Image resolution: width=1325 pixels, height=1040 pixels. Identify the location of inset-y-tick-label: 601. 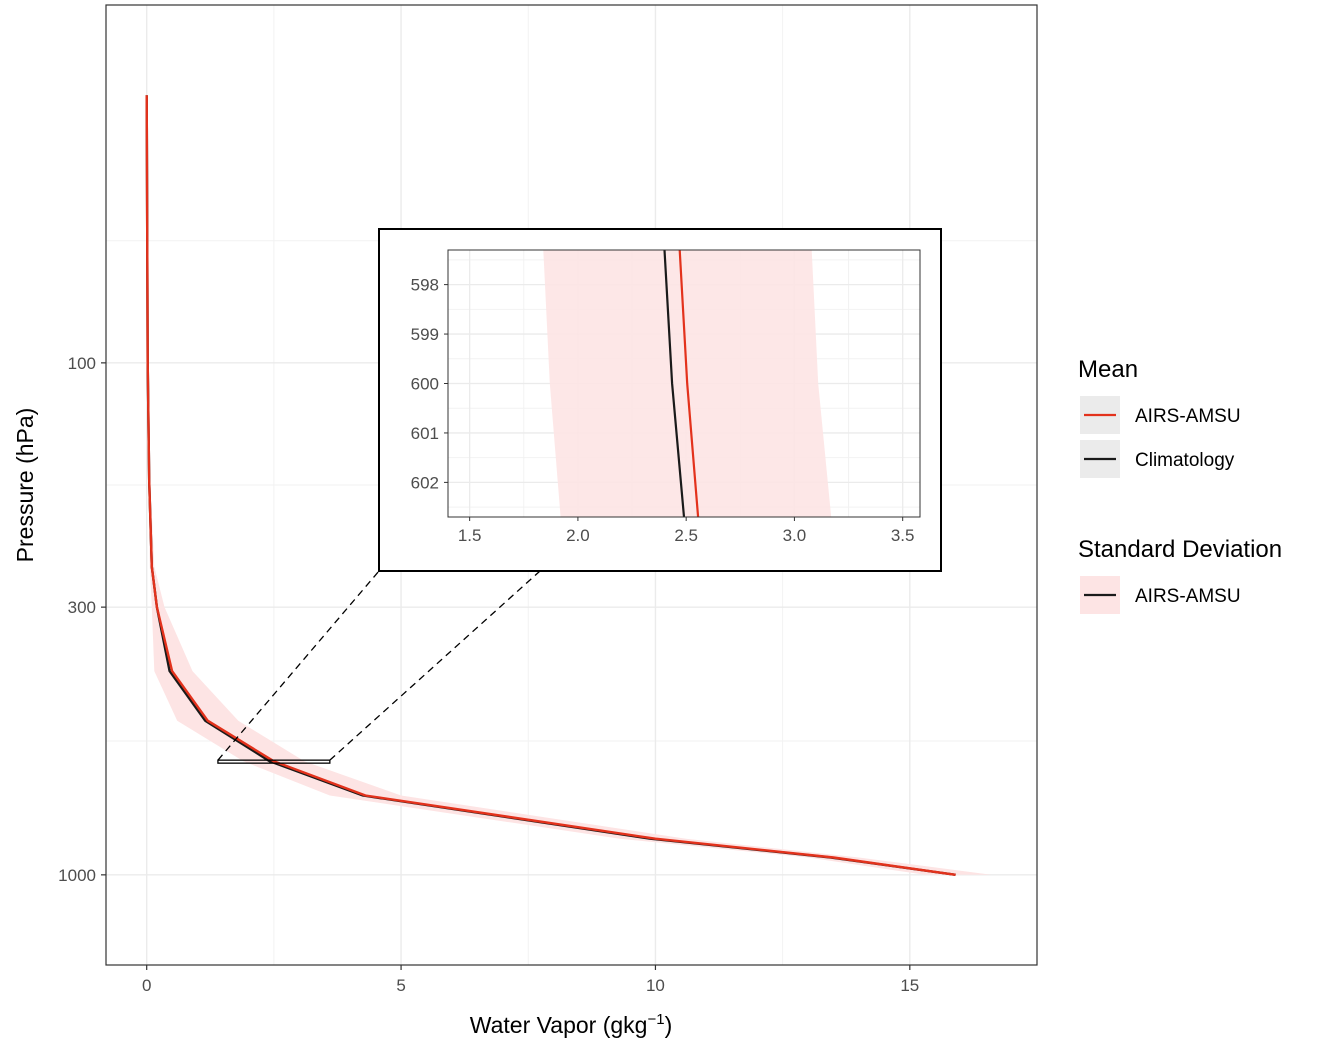
(425, 433).